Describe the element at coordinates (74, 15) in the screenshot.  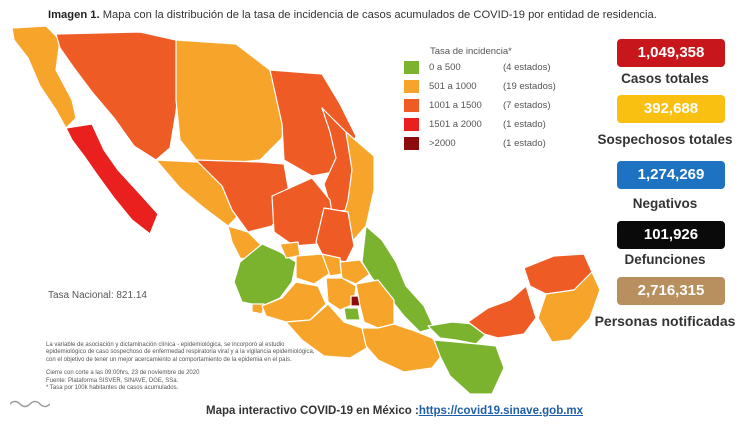
I see `figure-title-number: Imagen 1.` at that location.